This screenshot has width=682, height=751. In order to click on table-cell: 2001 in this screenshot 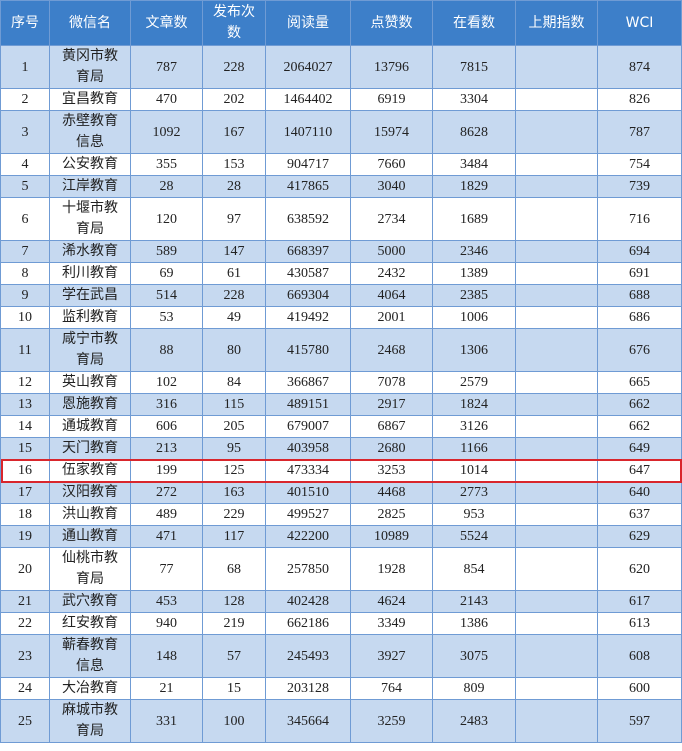, I will do `click(391, 317)`.